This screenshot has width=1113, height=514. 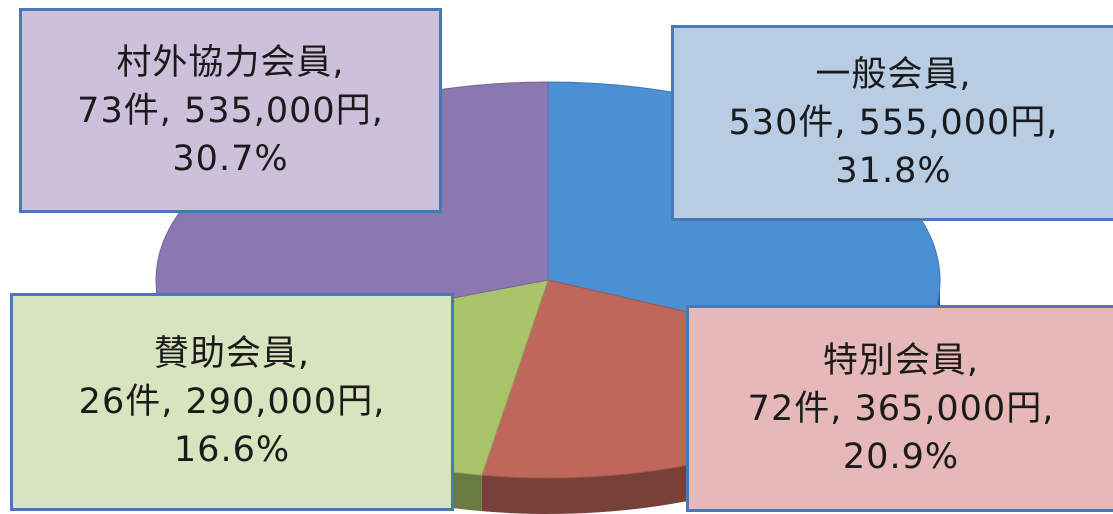 What do you see at coordinates (901, 360) in the screenshot?
I see `slice-1-name: 特別会員,` at bounding box center [901, 360].